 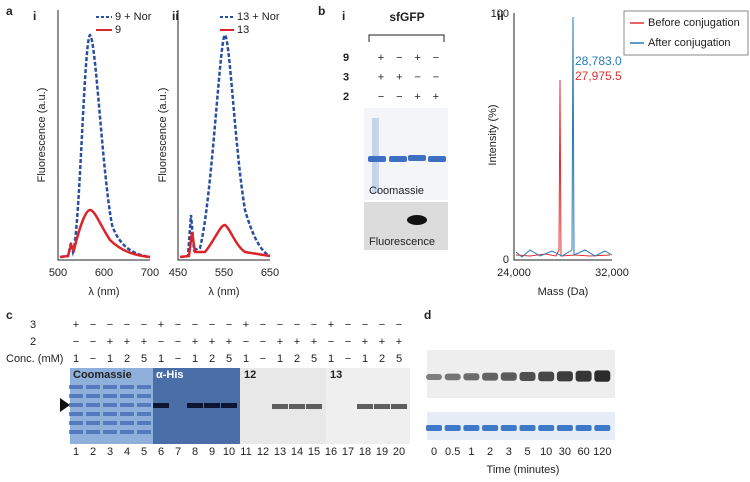 I want to click on lane-label: 30, so click(x=565, y=452).